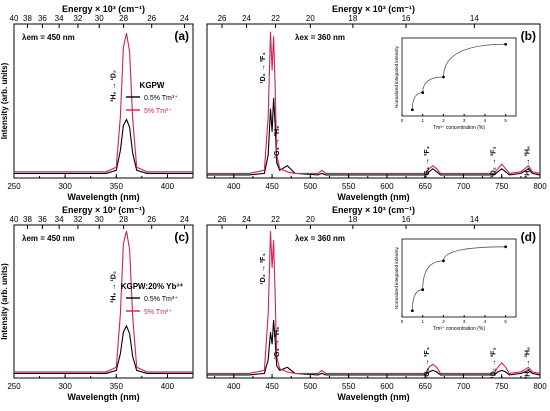 The width and height of the screenshot is (550, 411). Describe the element at coordinates (123, 219) in the screenshot. I see `top-tick-label: 28` at that location.